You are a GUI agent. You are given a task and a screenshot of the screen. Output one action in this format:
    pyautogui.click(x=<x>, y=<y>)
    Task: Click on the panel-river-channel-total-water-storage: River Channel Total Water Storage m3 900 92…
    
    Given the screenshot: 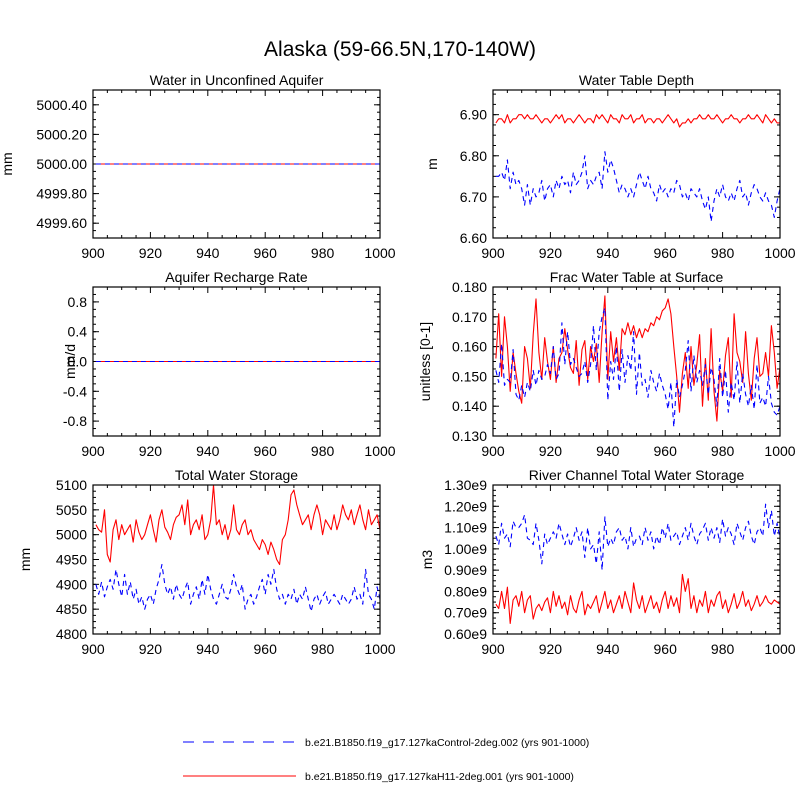 What is the action you would take?
    pyautogui.click(x=607, y=562)
    